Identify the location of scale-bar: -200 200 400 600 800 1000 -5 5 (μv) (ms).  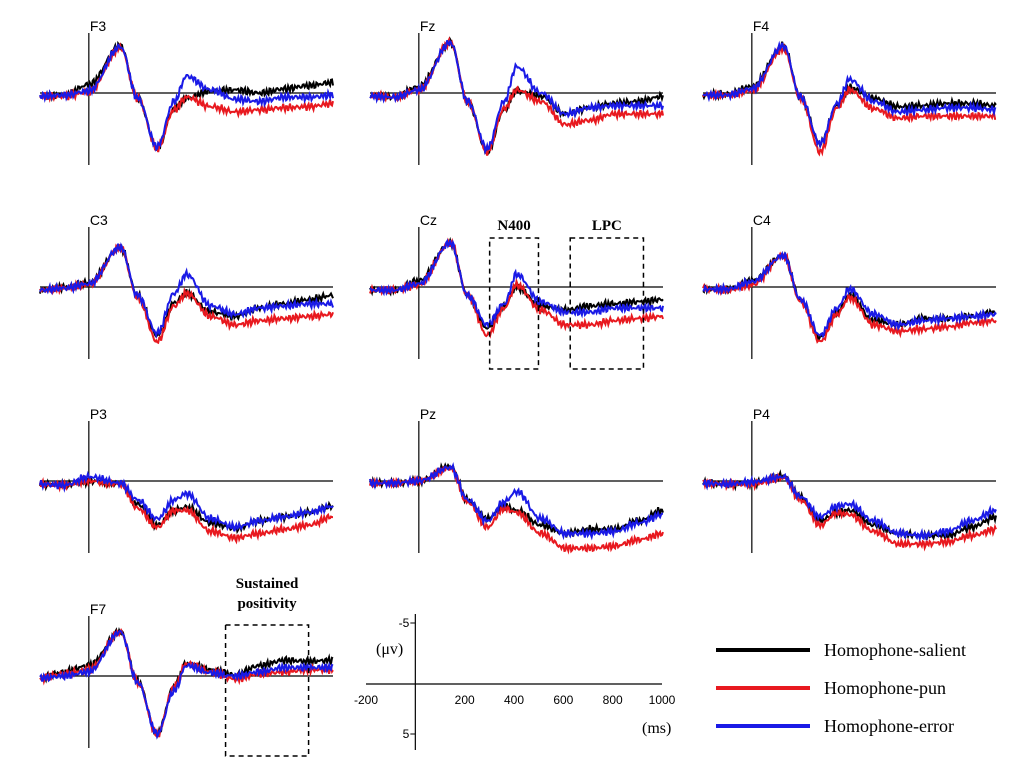
(515, 682).